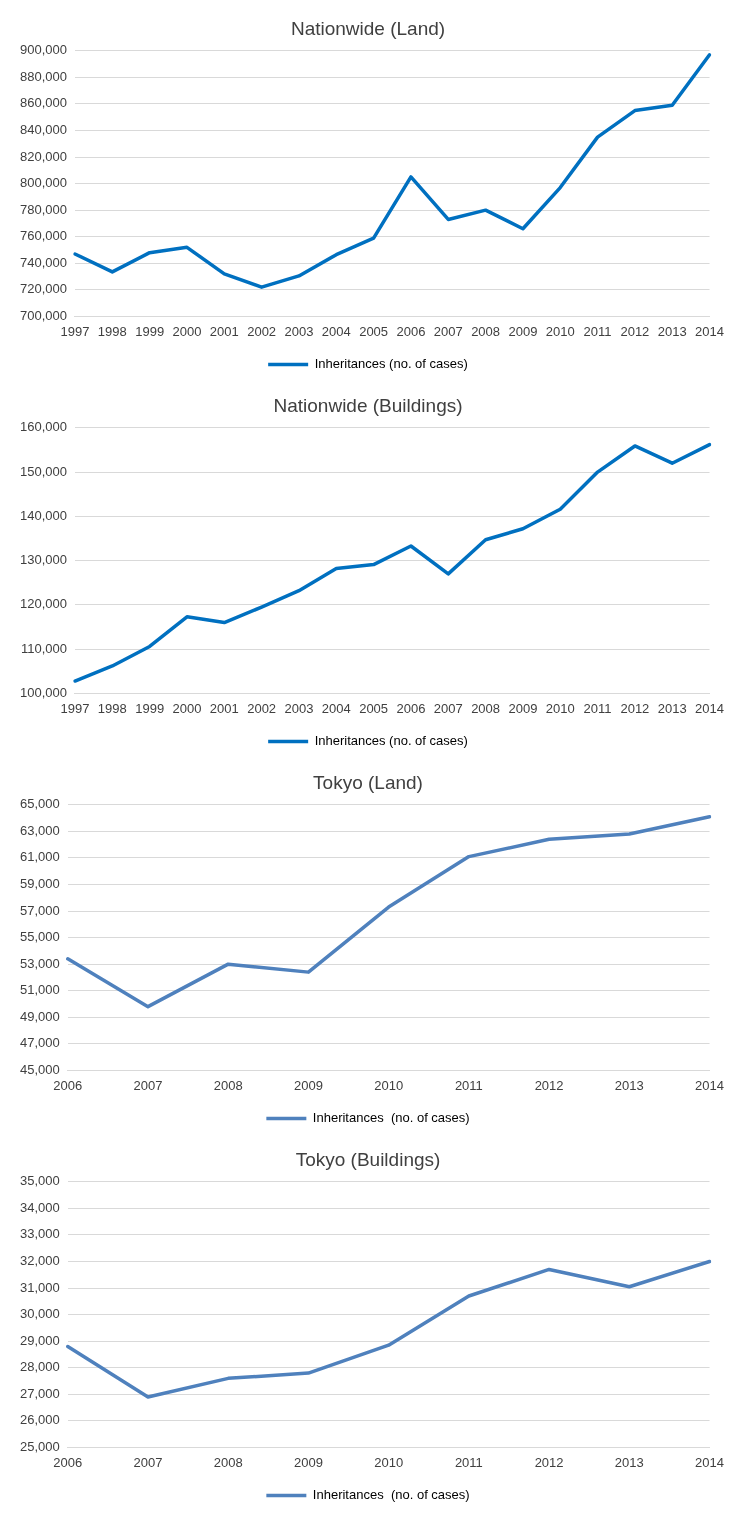 Image resolution: width=740 pixels, height=1525 pixels. I want to click on y-tick-label: 900,000, so click(43, 50).